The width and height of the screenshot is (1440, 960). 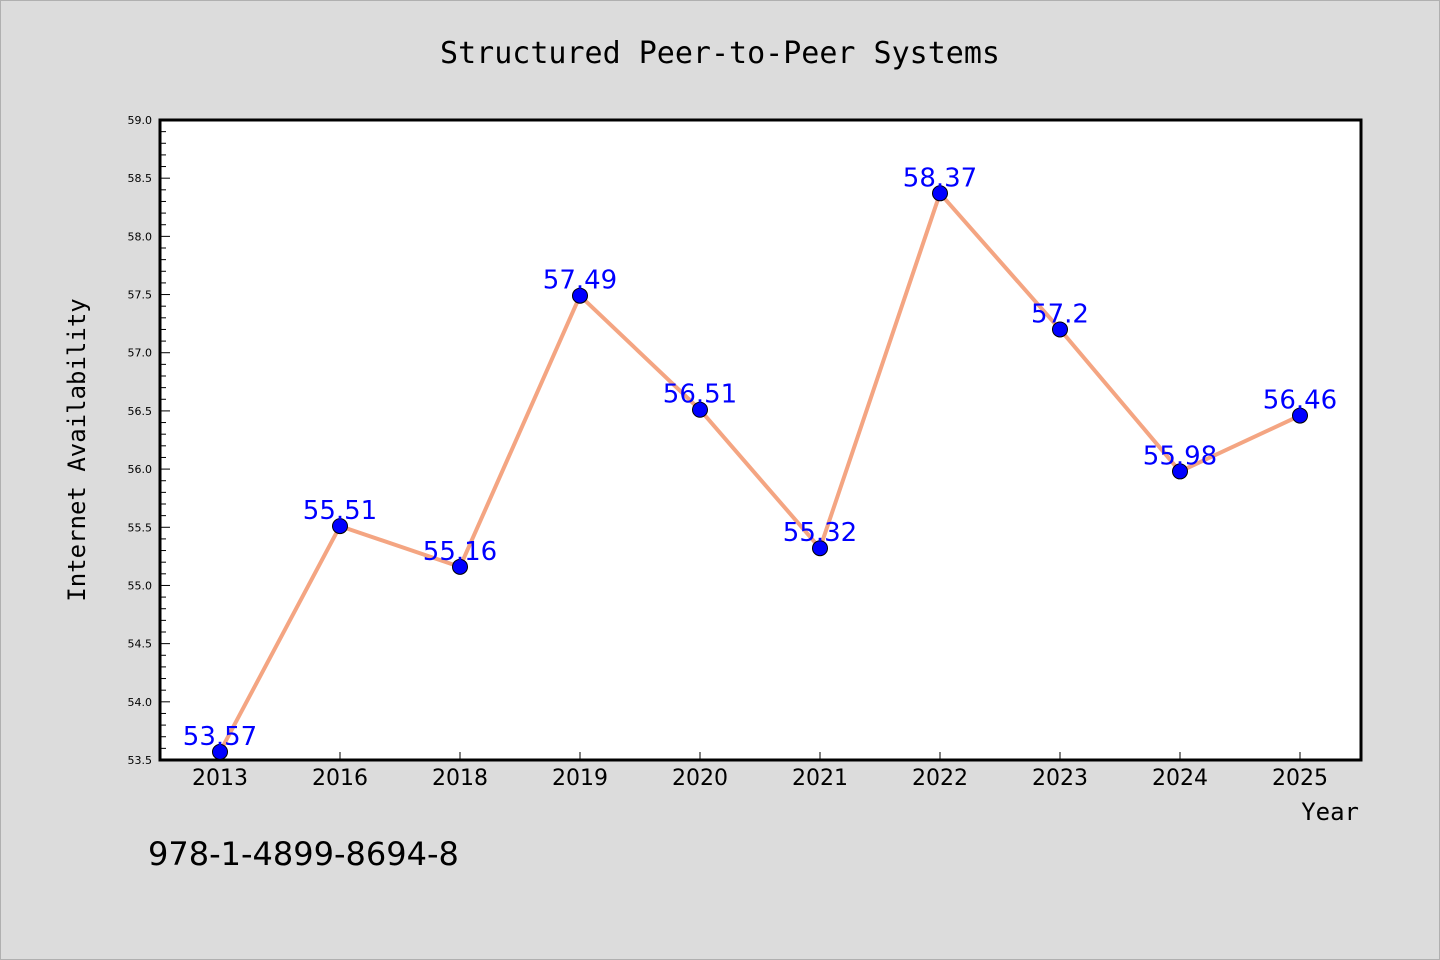 What do you see at coordinates (140, 236) in the screenshot?
I see `y-tick-label: 58.0` at bounding box center [140, 236].